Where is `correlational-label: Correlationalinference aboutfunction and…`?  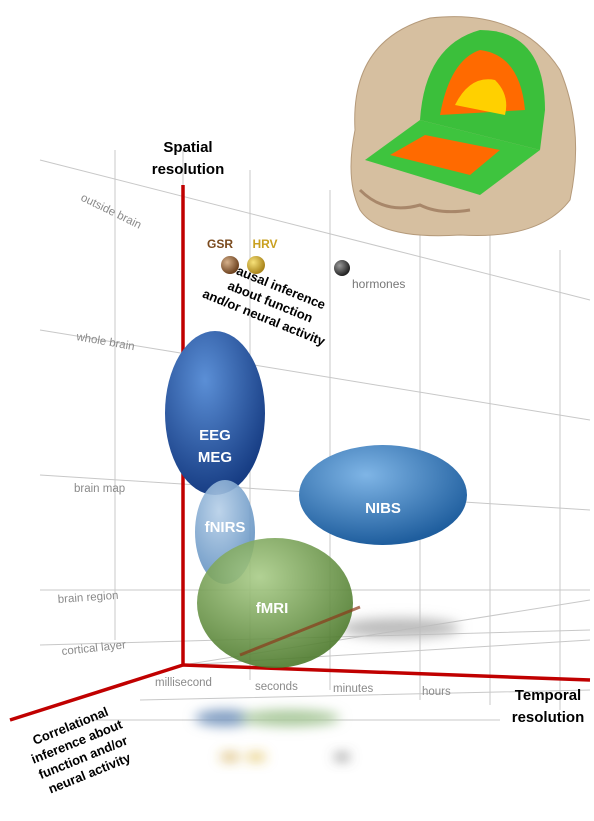
correlational-label: Correlationalinference aboutfunction and… is located at coordinates (80, 749).